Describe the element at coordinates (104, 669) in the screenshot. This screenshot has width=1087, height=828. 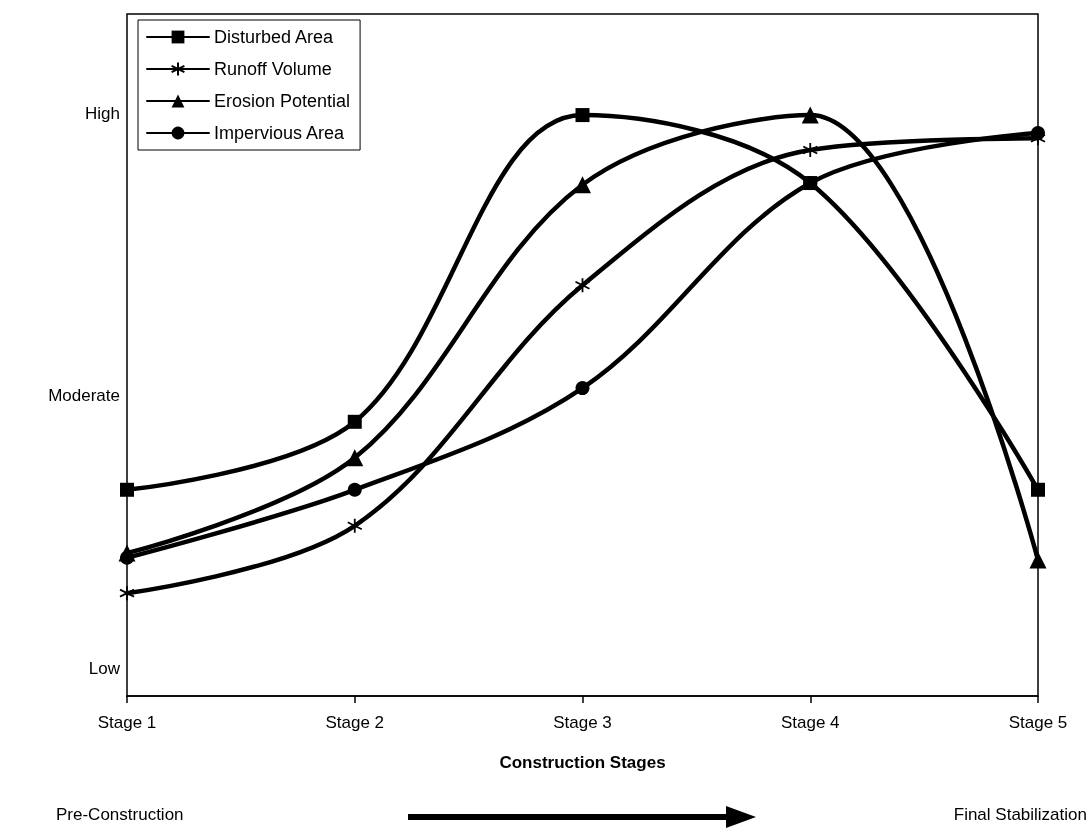
I see `text: Low` at that location.